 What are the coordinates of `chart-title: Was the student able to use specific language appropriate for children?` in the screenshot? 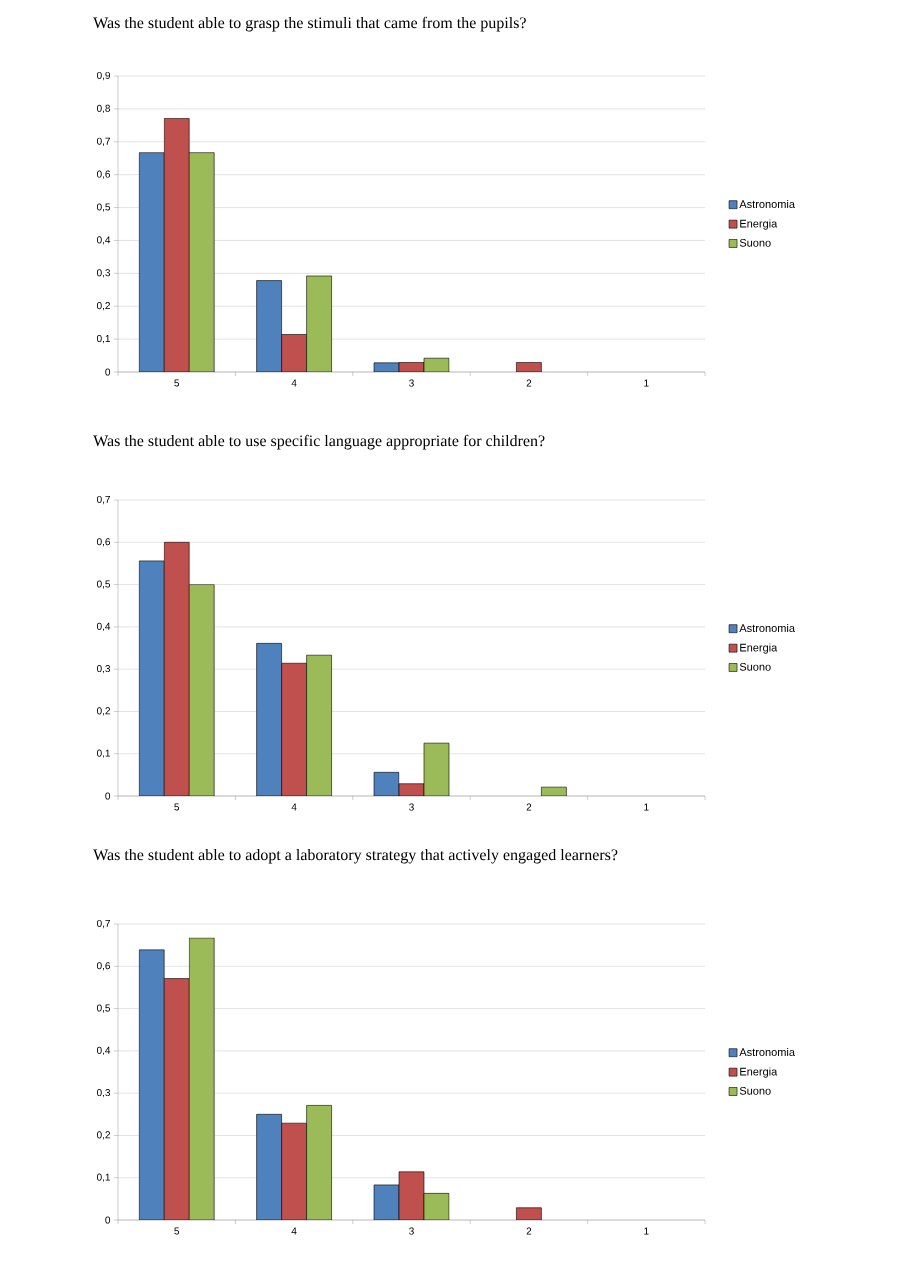 It's located at (319, 442).